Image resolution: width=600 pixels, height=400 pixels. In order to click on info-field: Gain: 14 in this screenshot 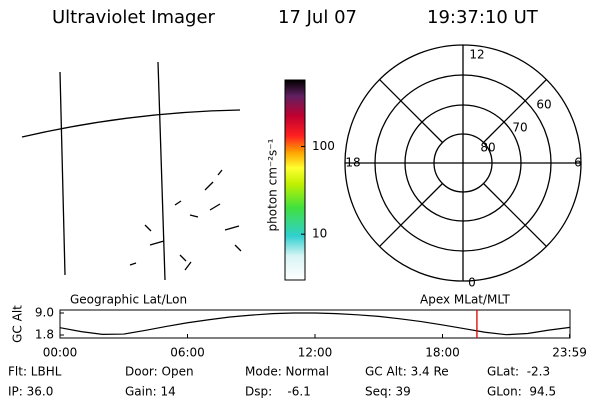, I will do `click(150, 392)`.